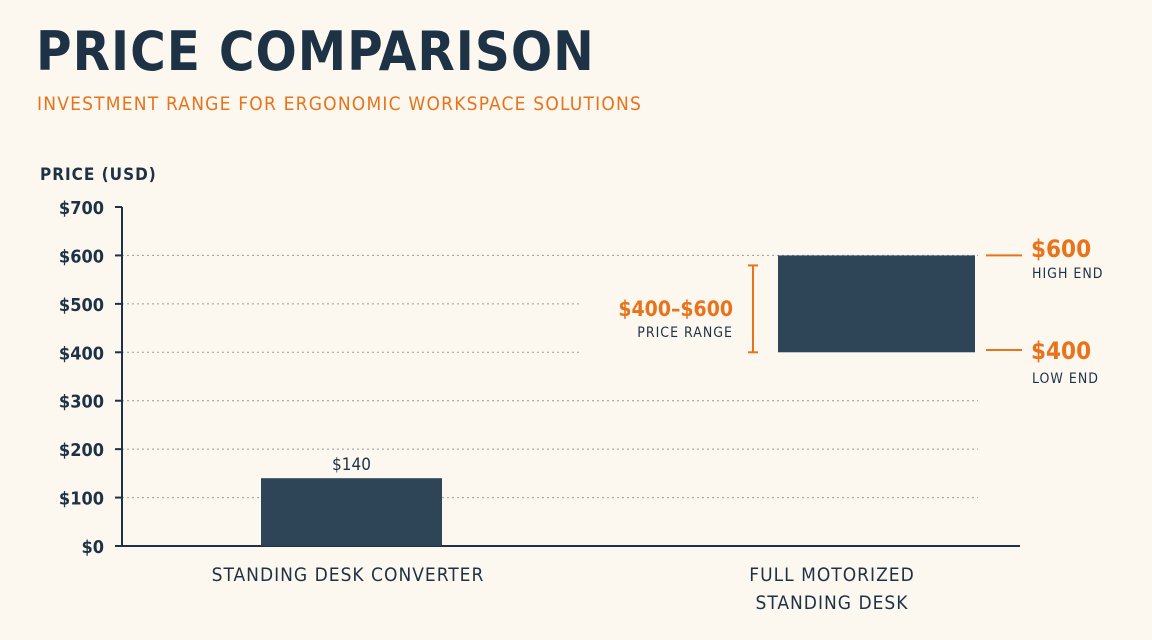  What do you see at coordinates (1065, 379) in the screenshot?
I see `low-label: LOW END` at bounding box center [1065, 379].